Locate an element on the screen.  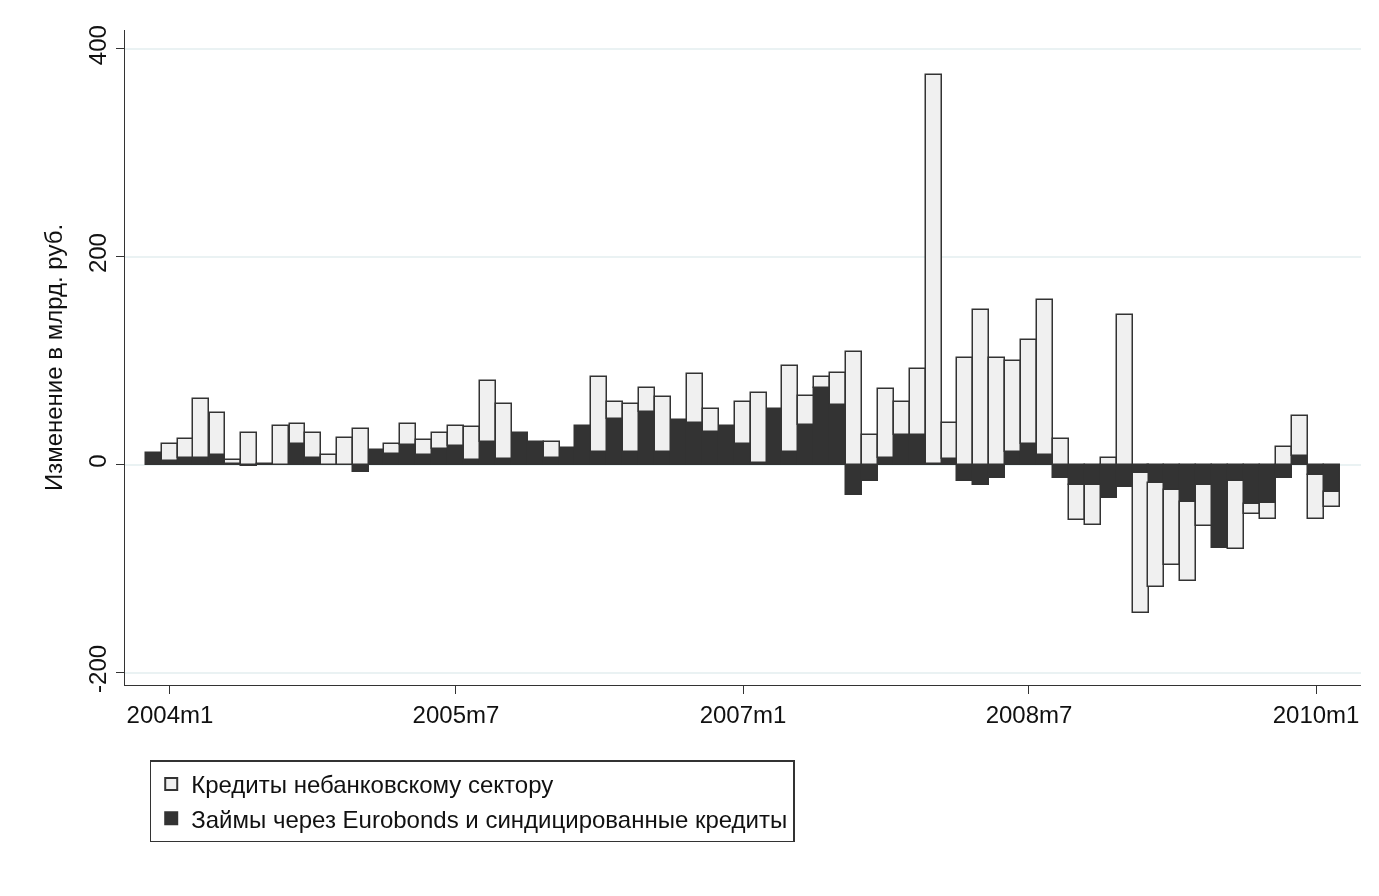
legend-label: Кредиты небанковскому сектору is located at coordinates (372, 785).